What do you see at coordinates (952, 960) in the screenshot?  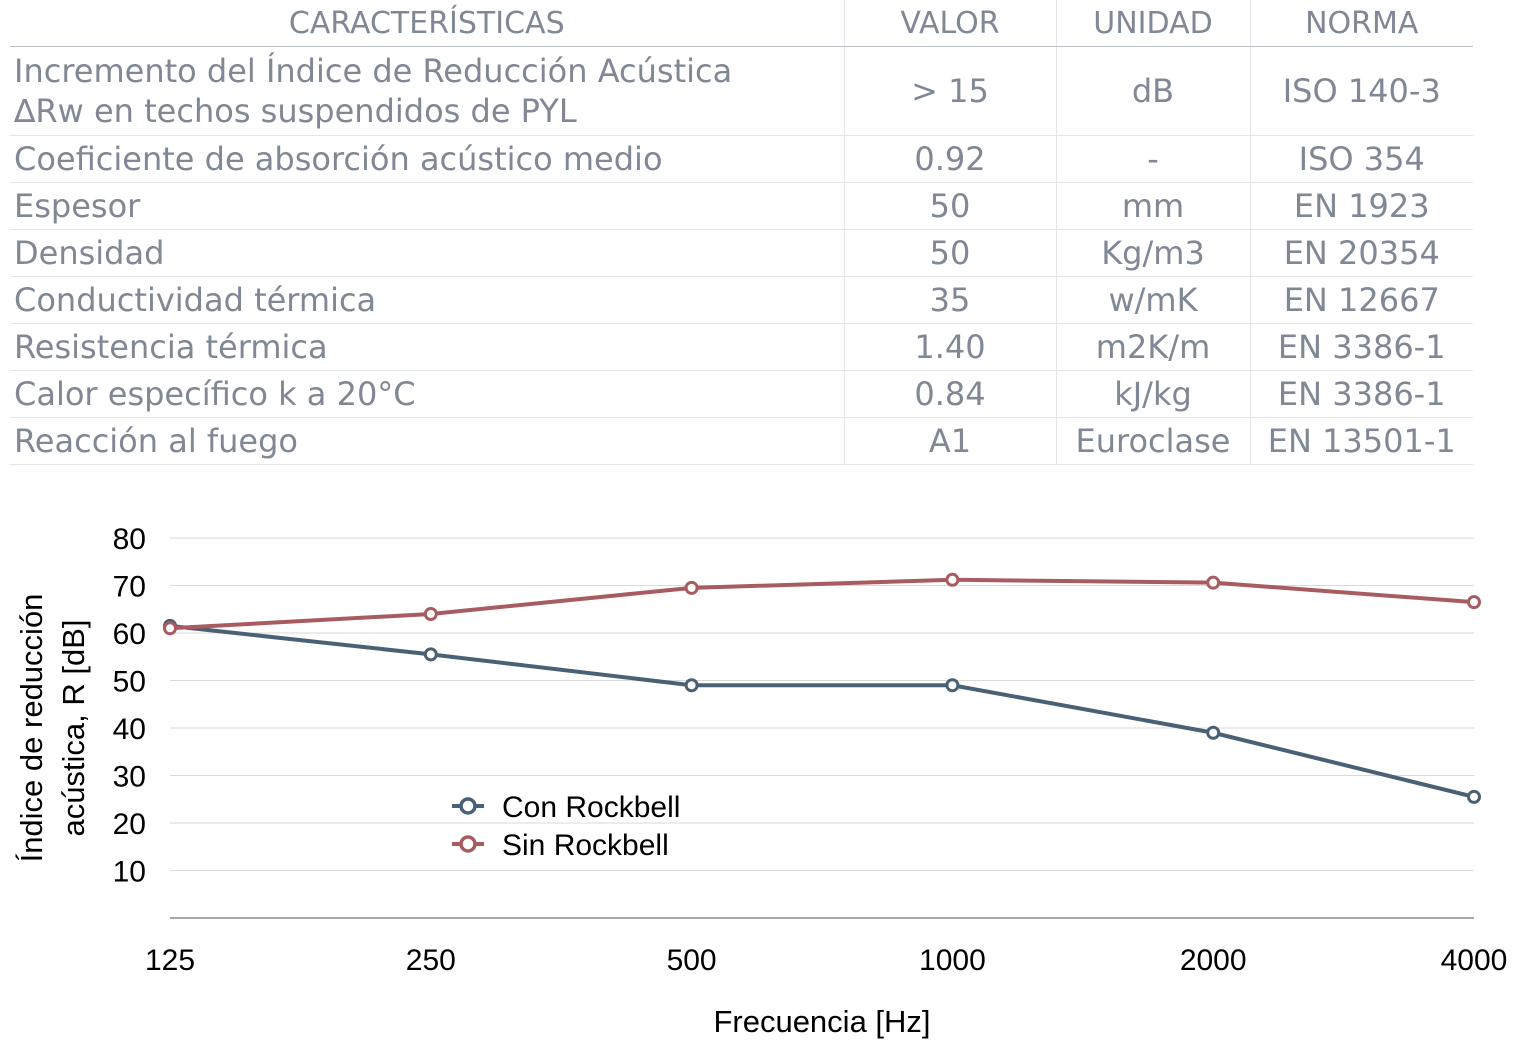 I see `x-tick-label: 1000` at bounding box center [952, 960].